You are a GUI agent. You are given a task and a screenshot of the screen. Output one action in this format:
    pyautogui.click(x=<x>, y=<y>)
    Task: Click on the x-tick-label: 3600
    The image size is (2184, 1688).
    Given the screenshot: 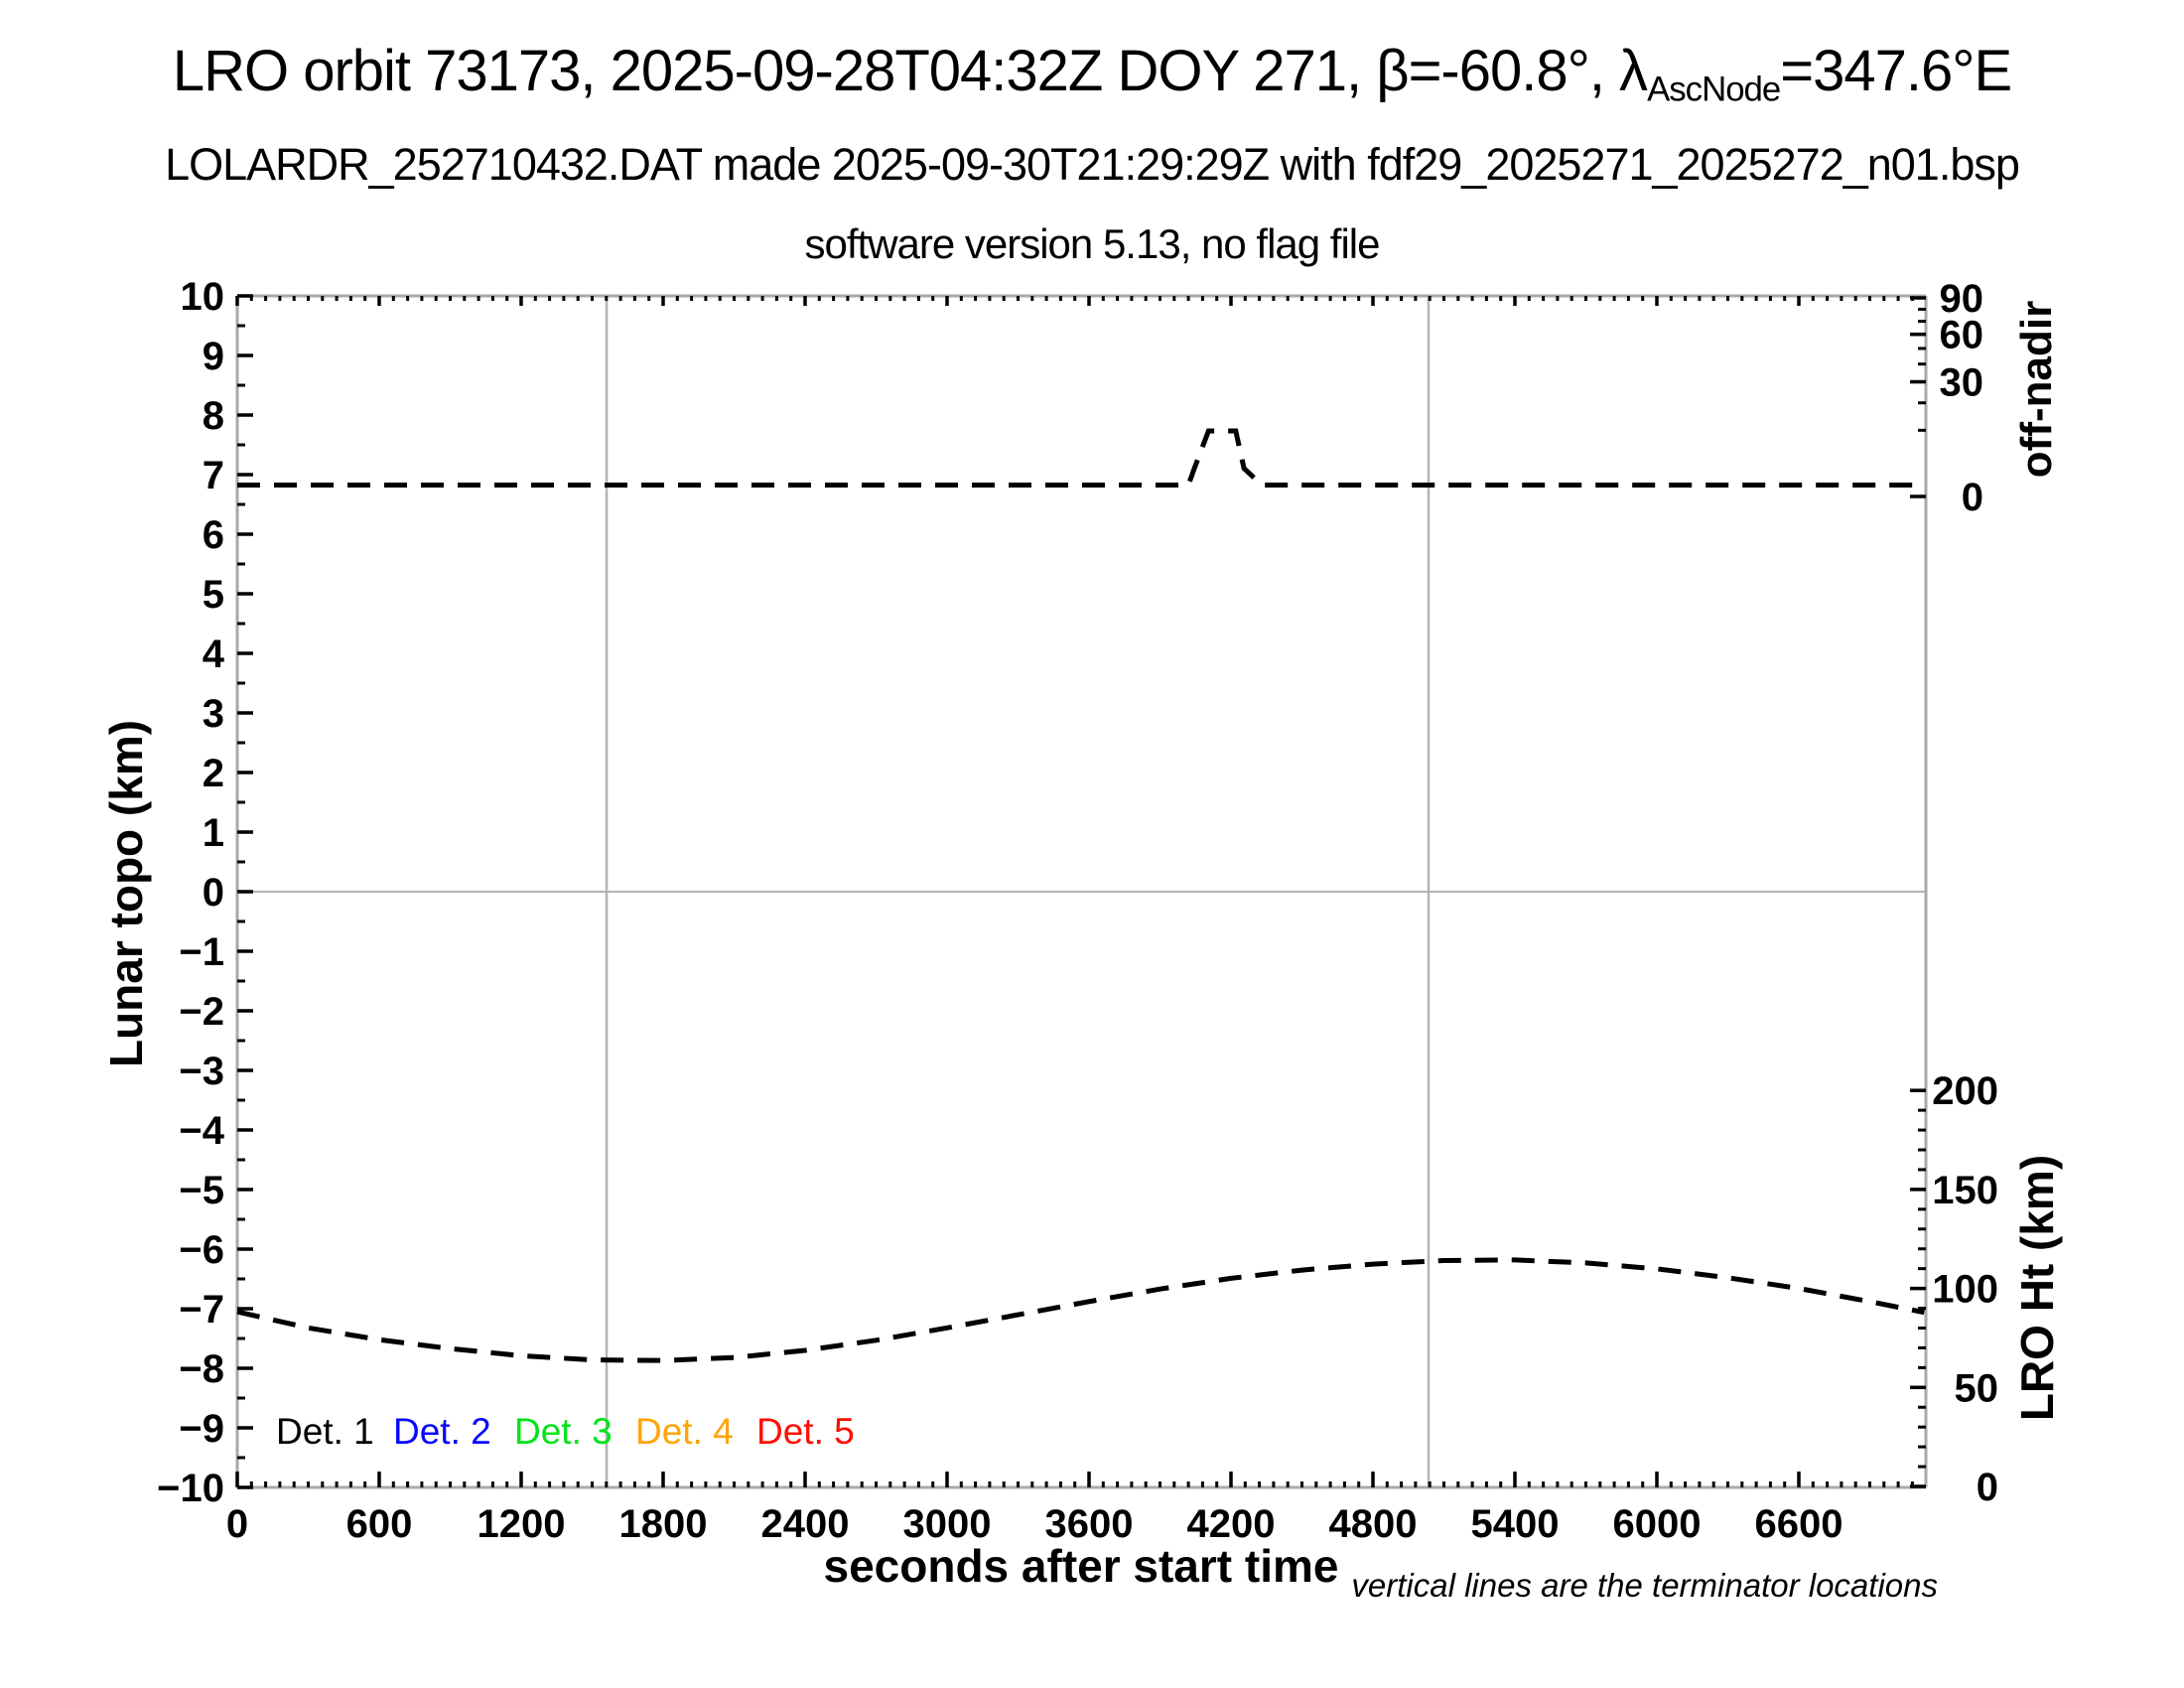 What is the action you would take?
    pyautogui.click(x=1089, y=1524)
    